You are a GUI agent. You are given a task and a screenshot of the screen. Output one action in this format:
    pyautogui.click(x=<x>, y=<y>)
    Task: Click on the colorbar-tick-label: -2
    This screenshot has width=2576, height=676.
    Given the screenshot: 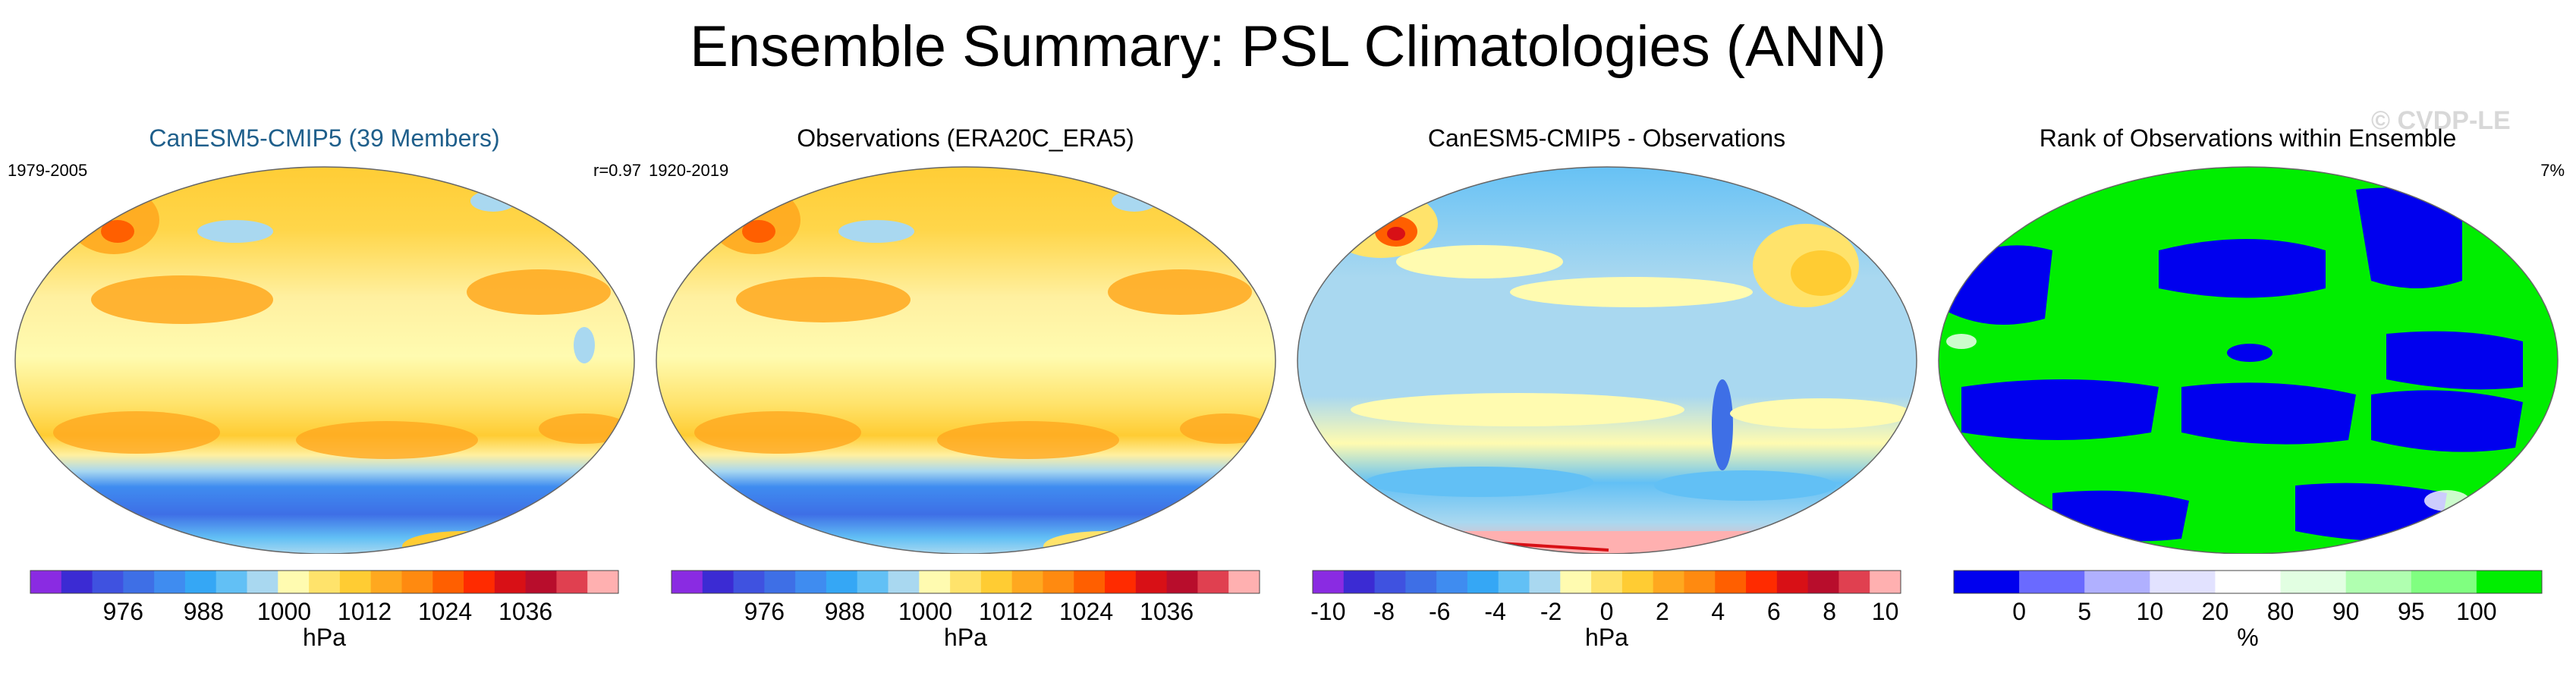 What is the action you would take?
    pyautogui.click(x=1551, y=611)
    